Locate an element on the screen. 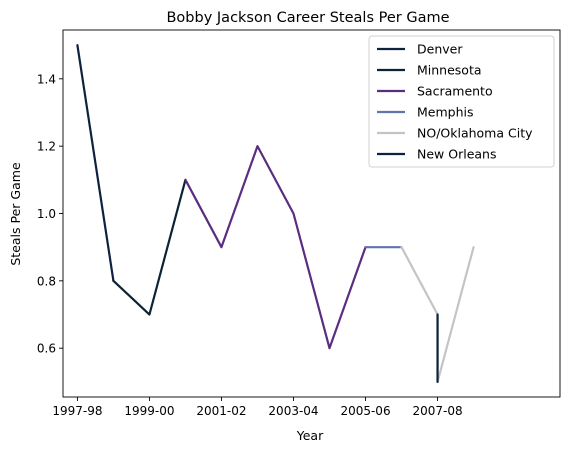  series-line-sacramento is located at coordinates (275, 247).